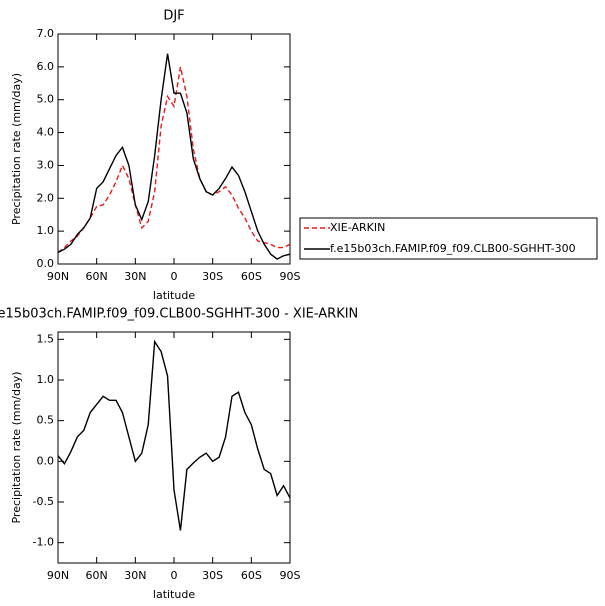 This screenshot has width=605, height=606. What do you see at coordinates (46, 66) in the screenshot?
I see `y-tick-label: 6.0` at bounding box center [46, 66].